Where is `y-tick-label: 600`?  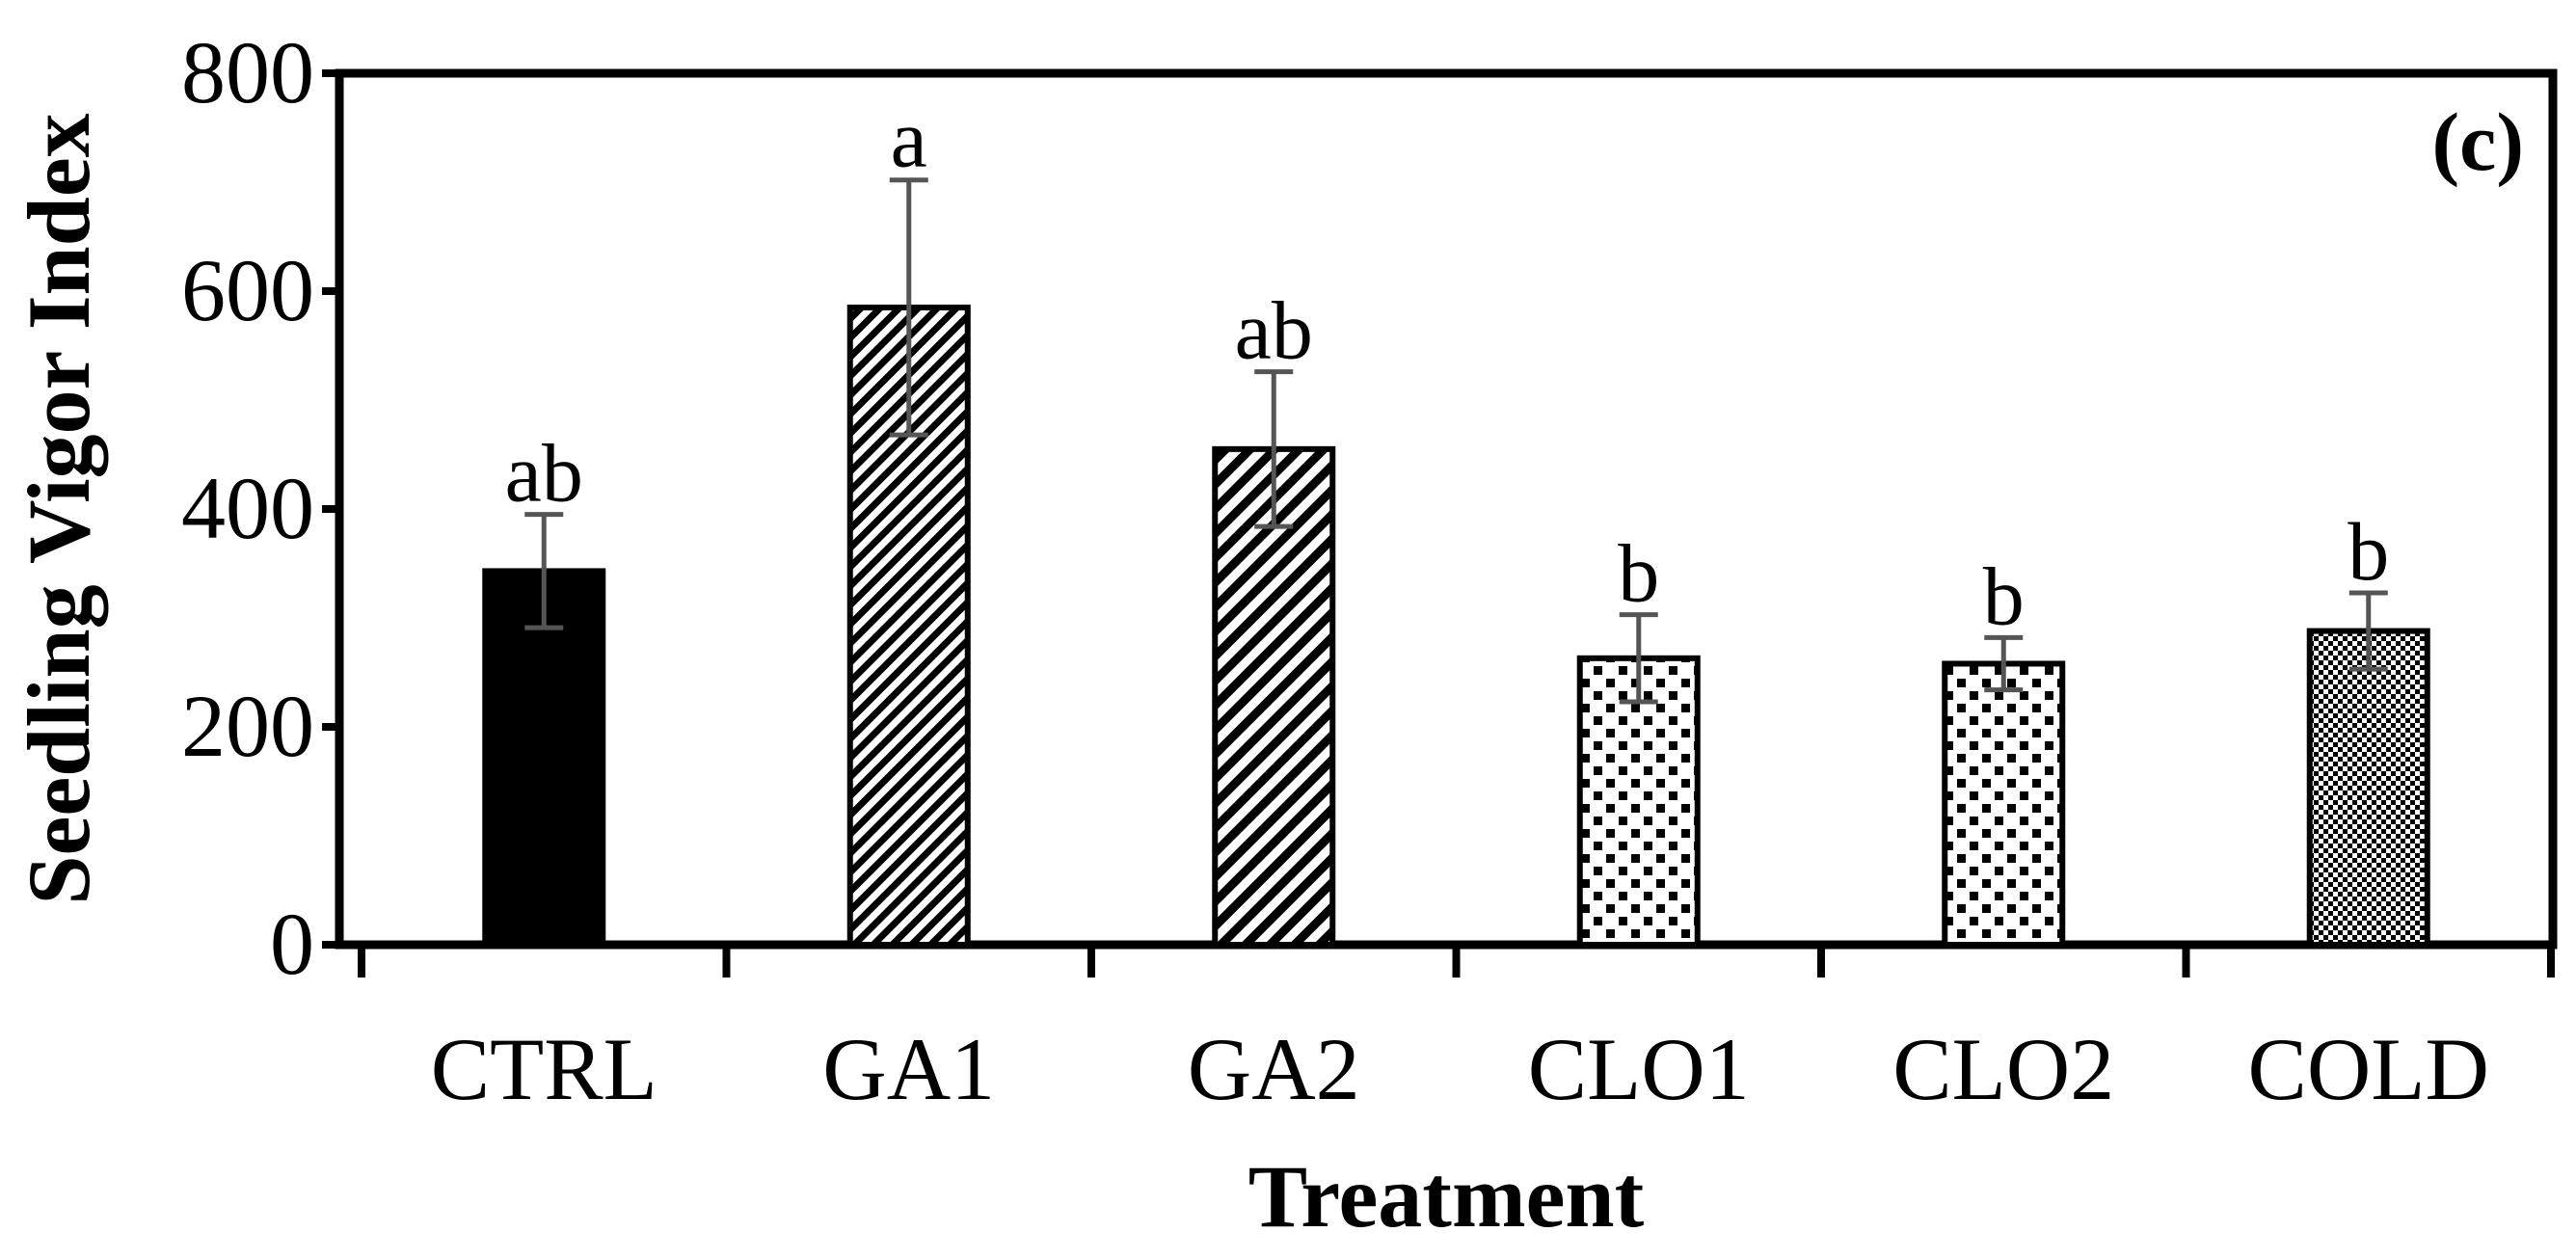 y-tick-label: 600 is located at coordinates (248, 290).